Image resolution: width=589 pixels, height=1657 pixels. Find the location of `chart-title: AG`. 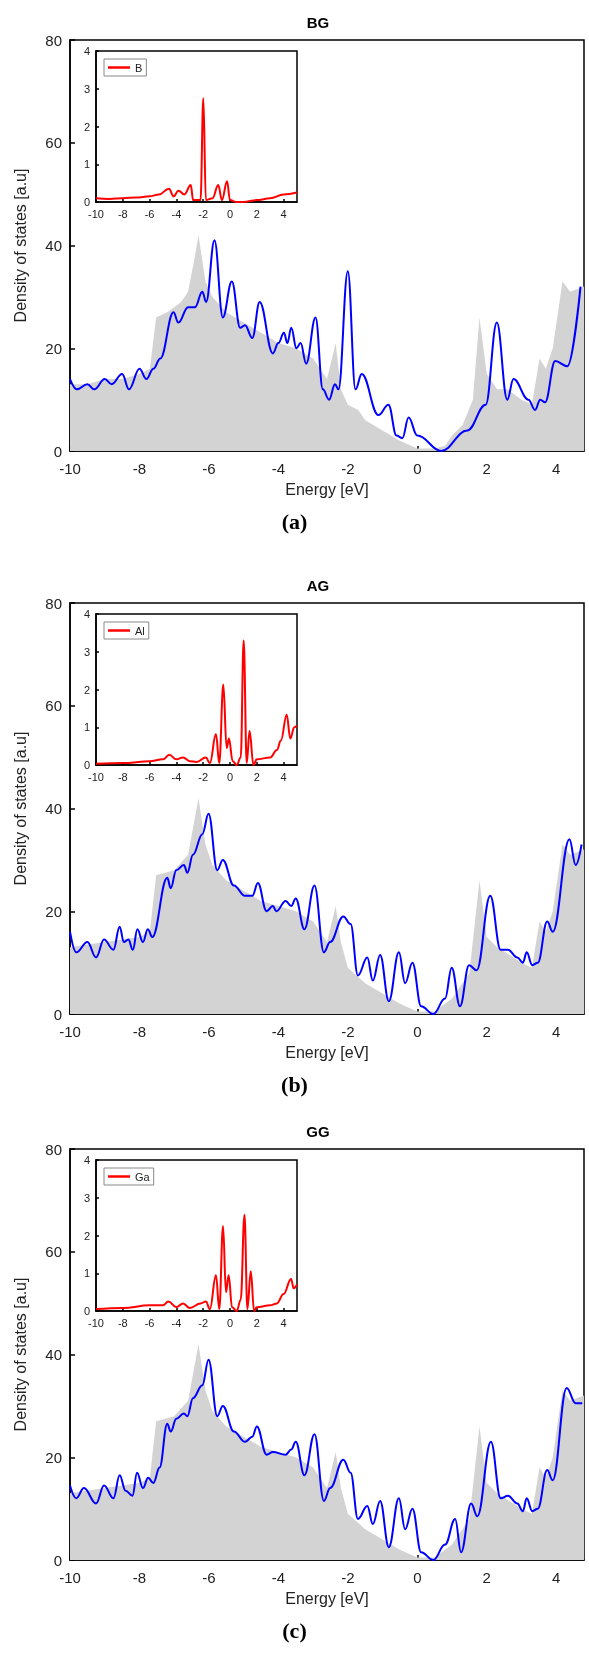

chart-title: AG is located at coordinates (318, 585).